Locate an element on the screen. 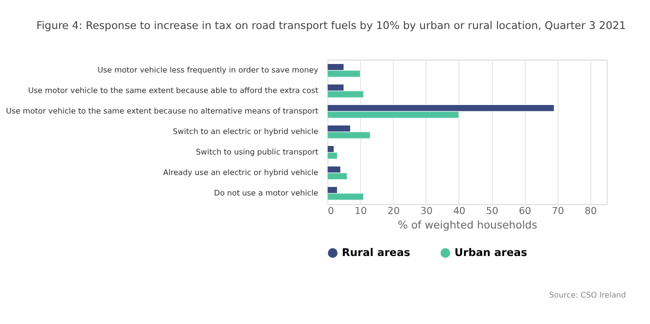 The image size is (650, 324). y-tick-label: Do not use a motor vehicle is located at coordinates (266, 193).